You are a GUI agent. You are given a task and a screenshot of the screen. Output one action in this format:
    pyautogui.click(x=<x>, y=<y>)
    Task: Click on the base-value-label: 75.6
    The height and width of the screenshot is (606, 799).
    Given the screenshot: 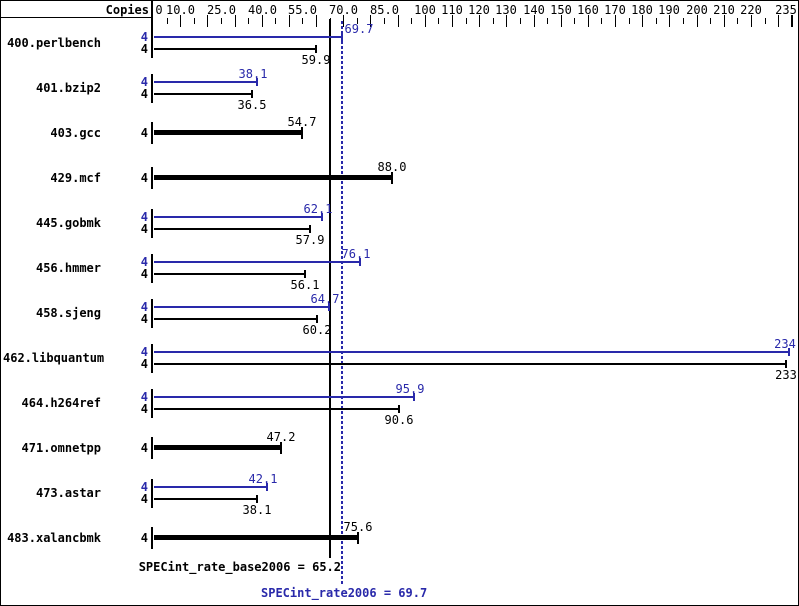 What is the action you would take?
    pyautogui.click(x=358, y=527)
    